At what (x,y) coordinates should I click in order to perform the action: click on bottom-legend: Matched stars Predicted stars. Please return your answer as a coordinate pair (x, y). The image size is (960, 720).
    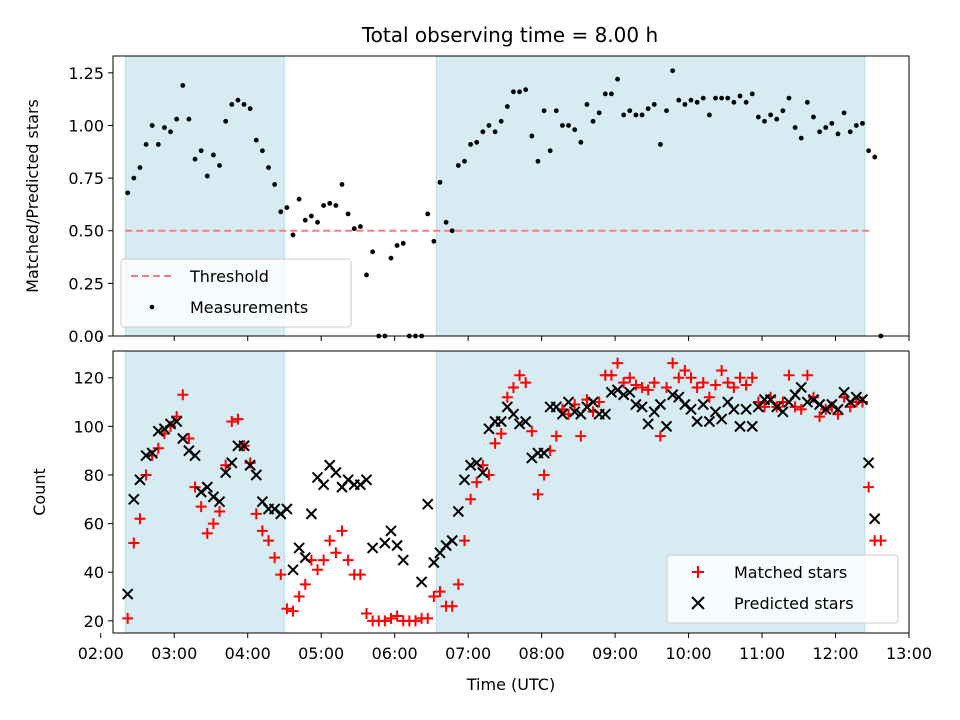
    Looking at the image, I should click on (782, 589).